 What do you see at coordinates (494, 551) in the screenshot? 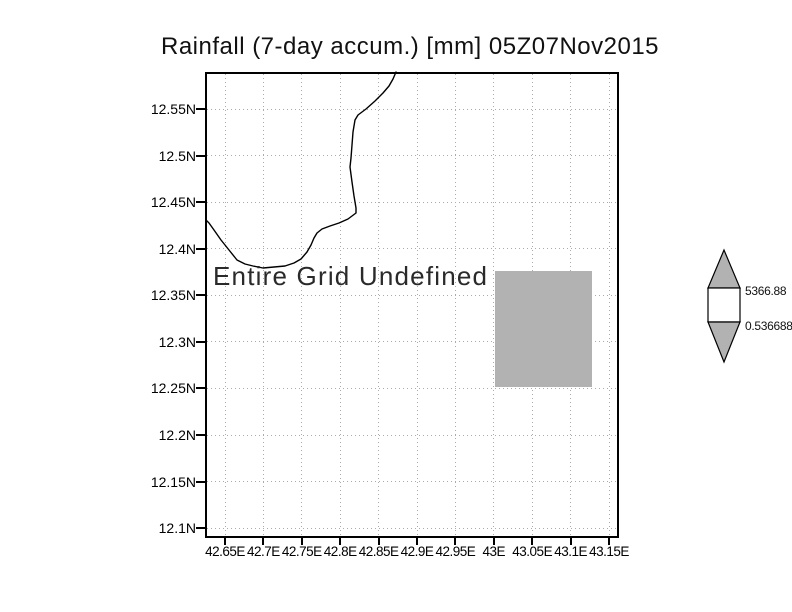
I see `x-tick-label: 43E` at bounding box center [494, 551].